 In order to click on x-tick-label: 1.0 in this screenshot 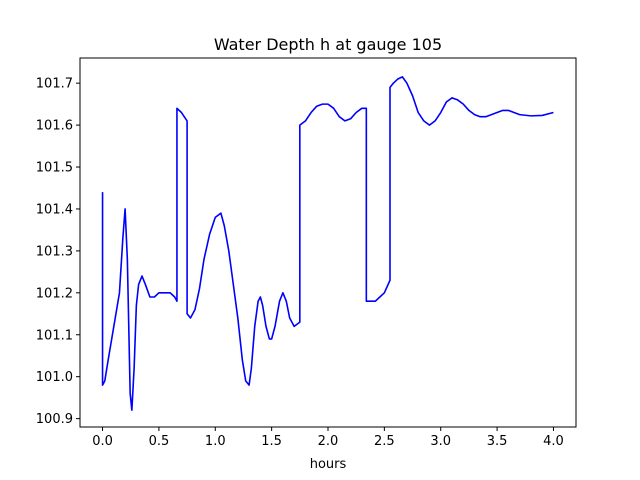, I will do `click(215, 441)`.